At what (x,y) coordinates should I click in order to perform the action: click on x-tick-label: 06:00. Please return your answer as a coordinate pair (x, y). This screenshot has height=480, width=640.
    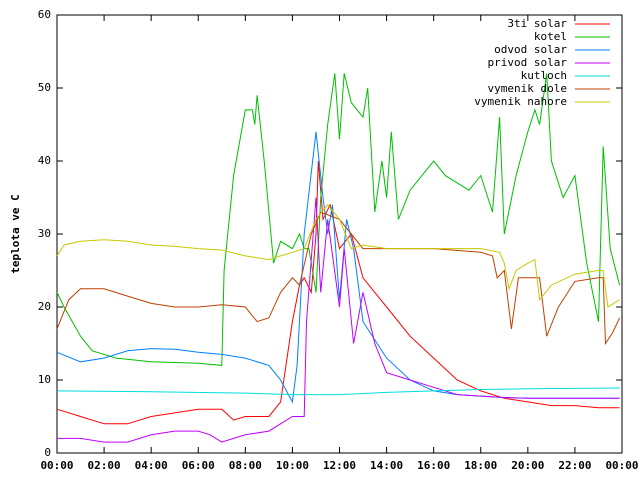
    Looking at the image, I should click on (198, 465).